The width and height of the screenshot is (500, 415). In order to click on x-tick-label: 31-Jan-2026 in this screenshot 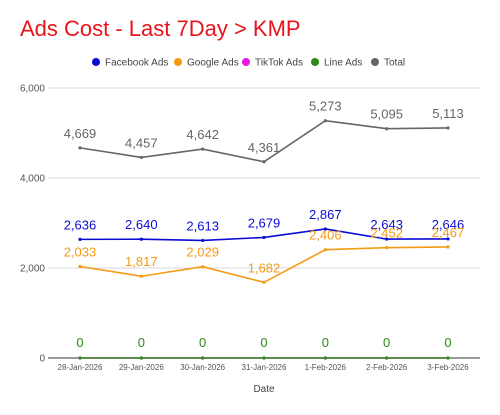, I will do `click(264, 367)`.